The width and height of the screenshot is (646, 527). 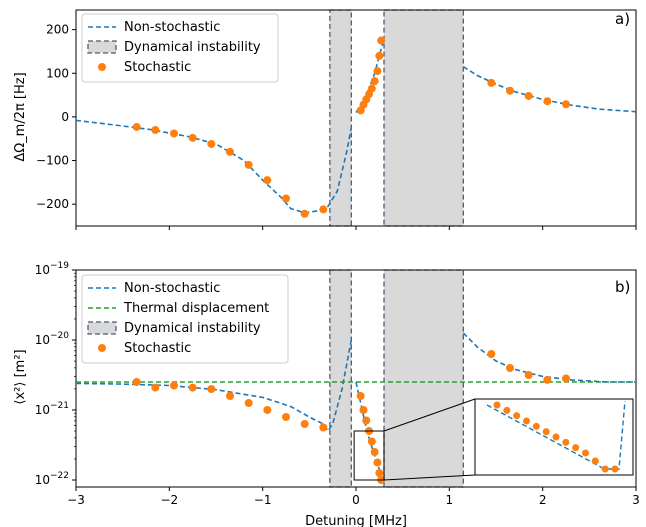 I want to click on y-axis-label-b: ⟨x²⟩ [m²], so click(x=20, y=376).